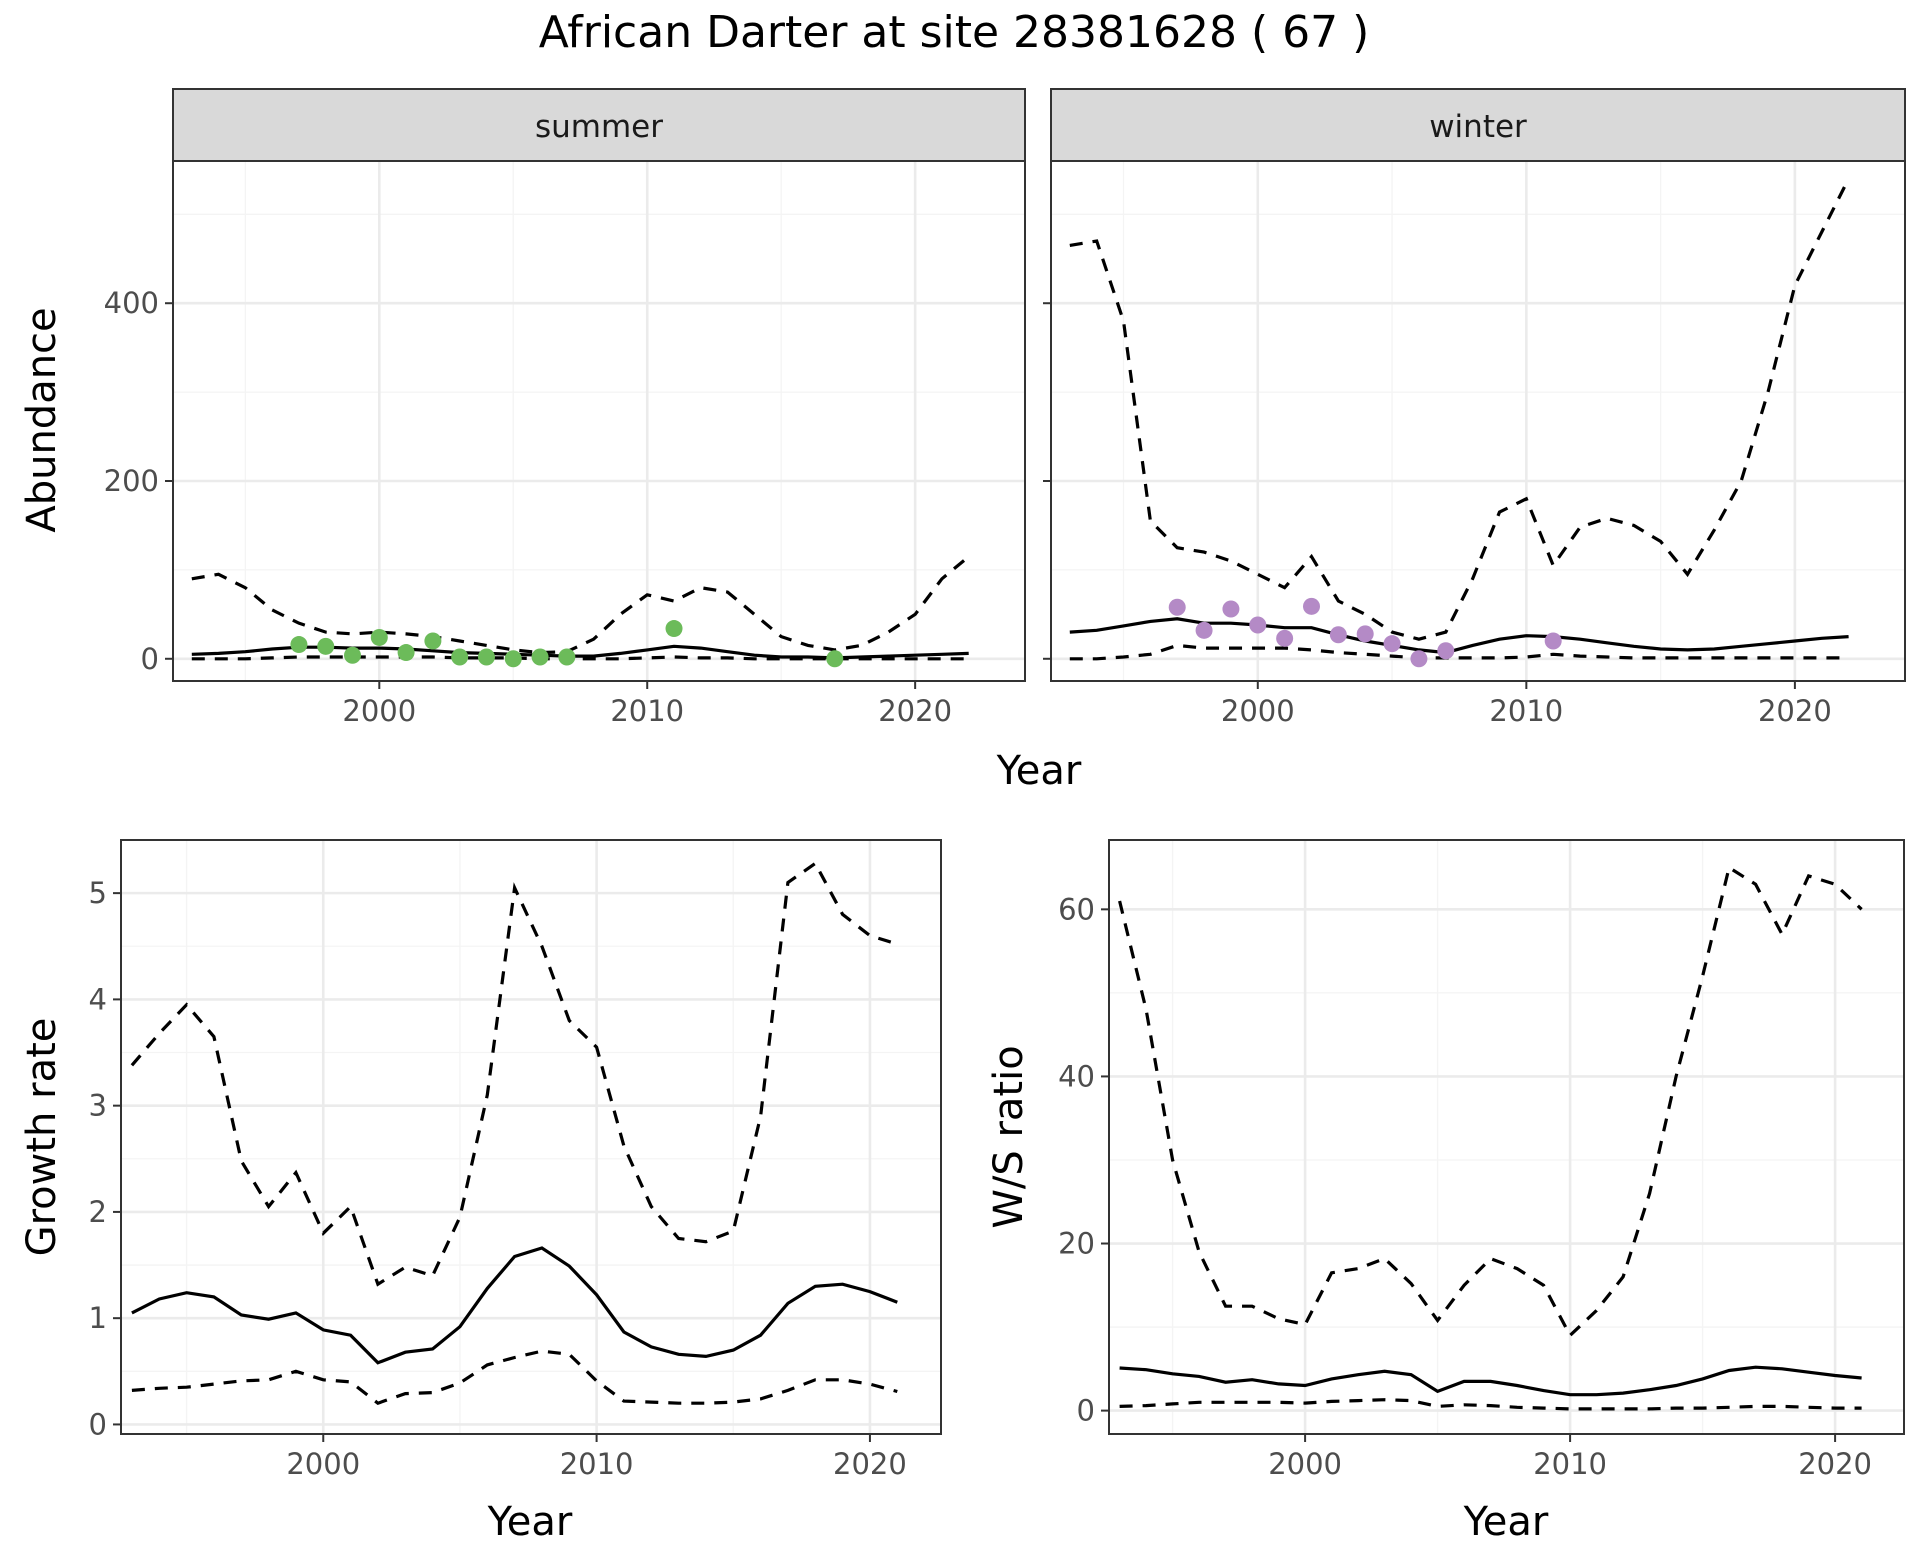 Image resolution: width=1920 pixels, height=1560 pixels. I want to click on abundance-summer-y-tick-label: 0, so click(150, 659).